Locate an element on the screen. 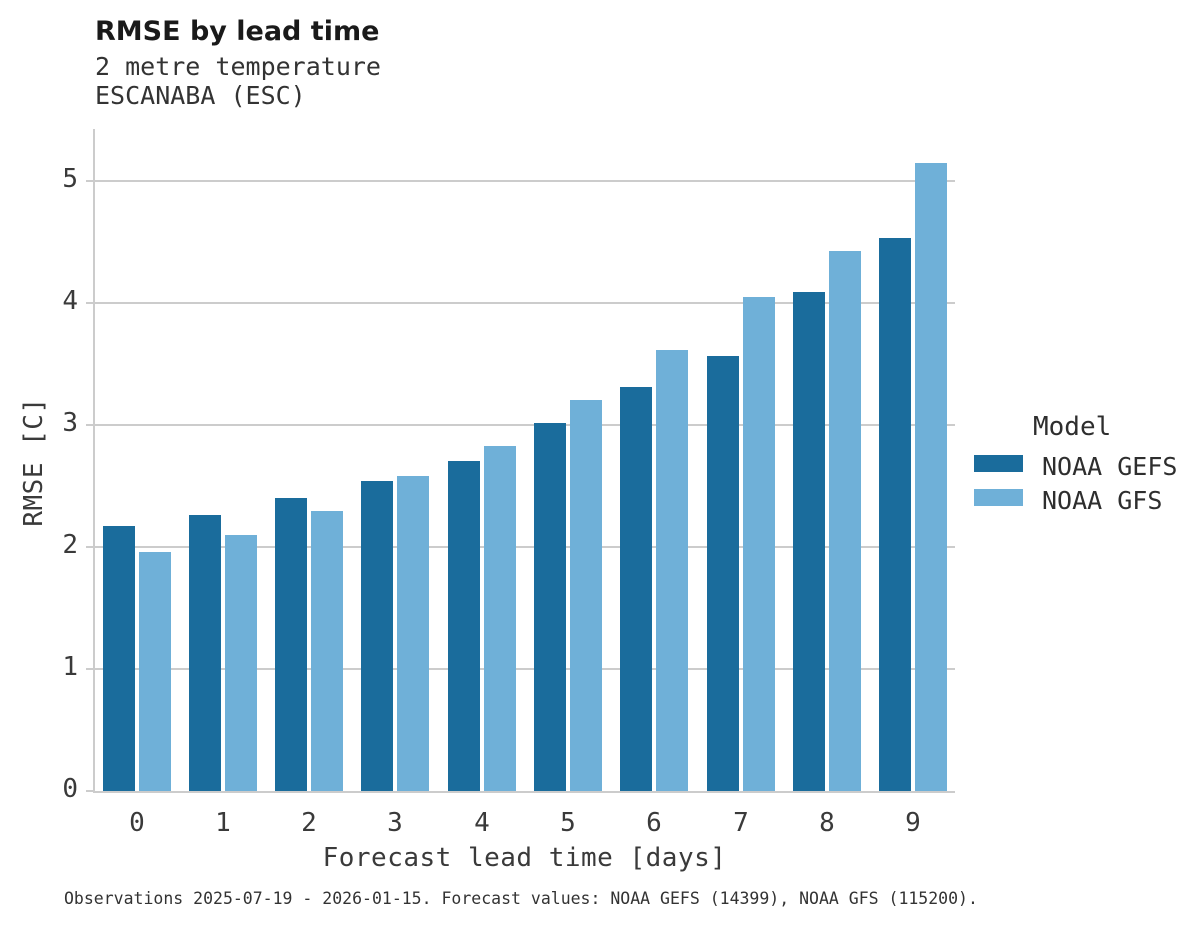 The height and width of the screenshot is (928, 1195). x-axis-spine is located at coordinates (524, 792).